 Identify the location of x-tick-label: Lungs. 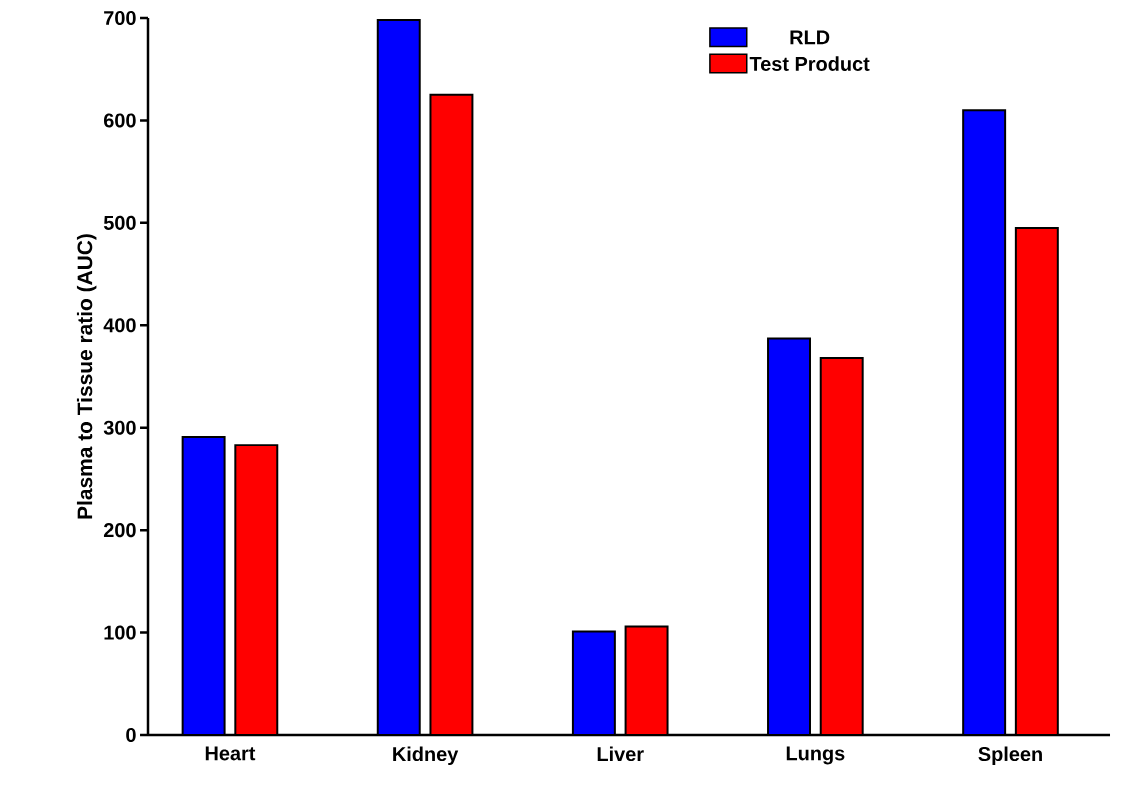
(815, 755).